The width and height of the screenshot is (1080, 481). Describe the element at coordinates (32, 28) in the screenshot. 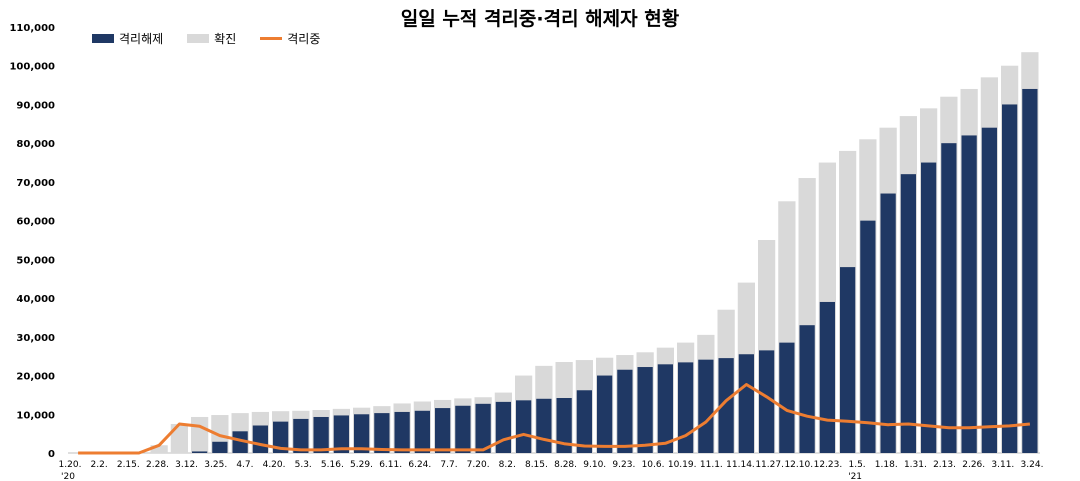

I see `y-tick-label: 110,000` at that location.